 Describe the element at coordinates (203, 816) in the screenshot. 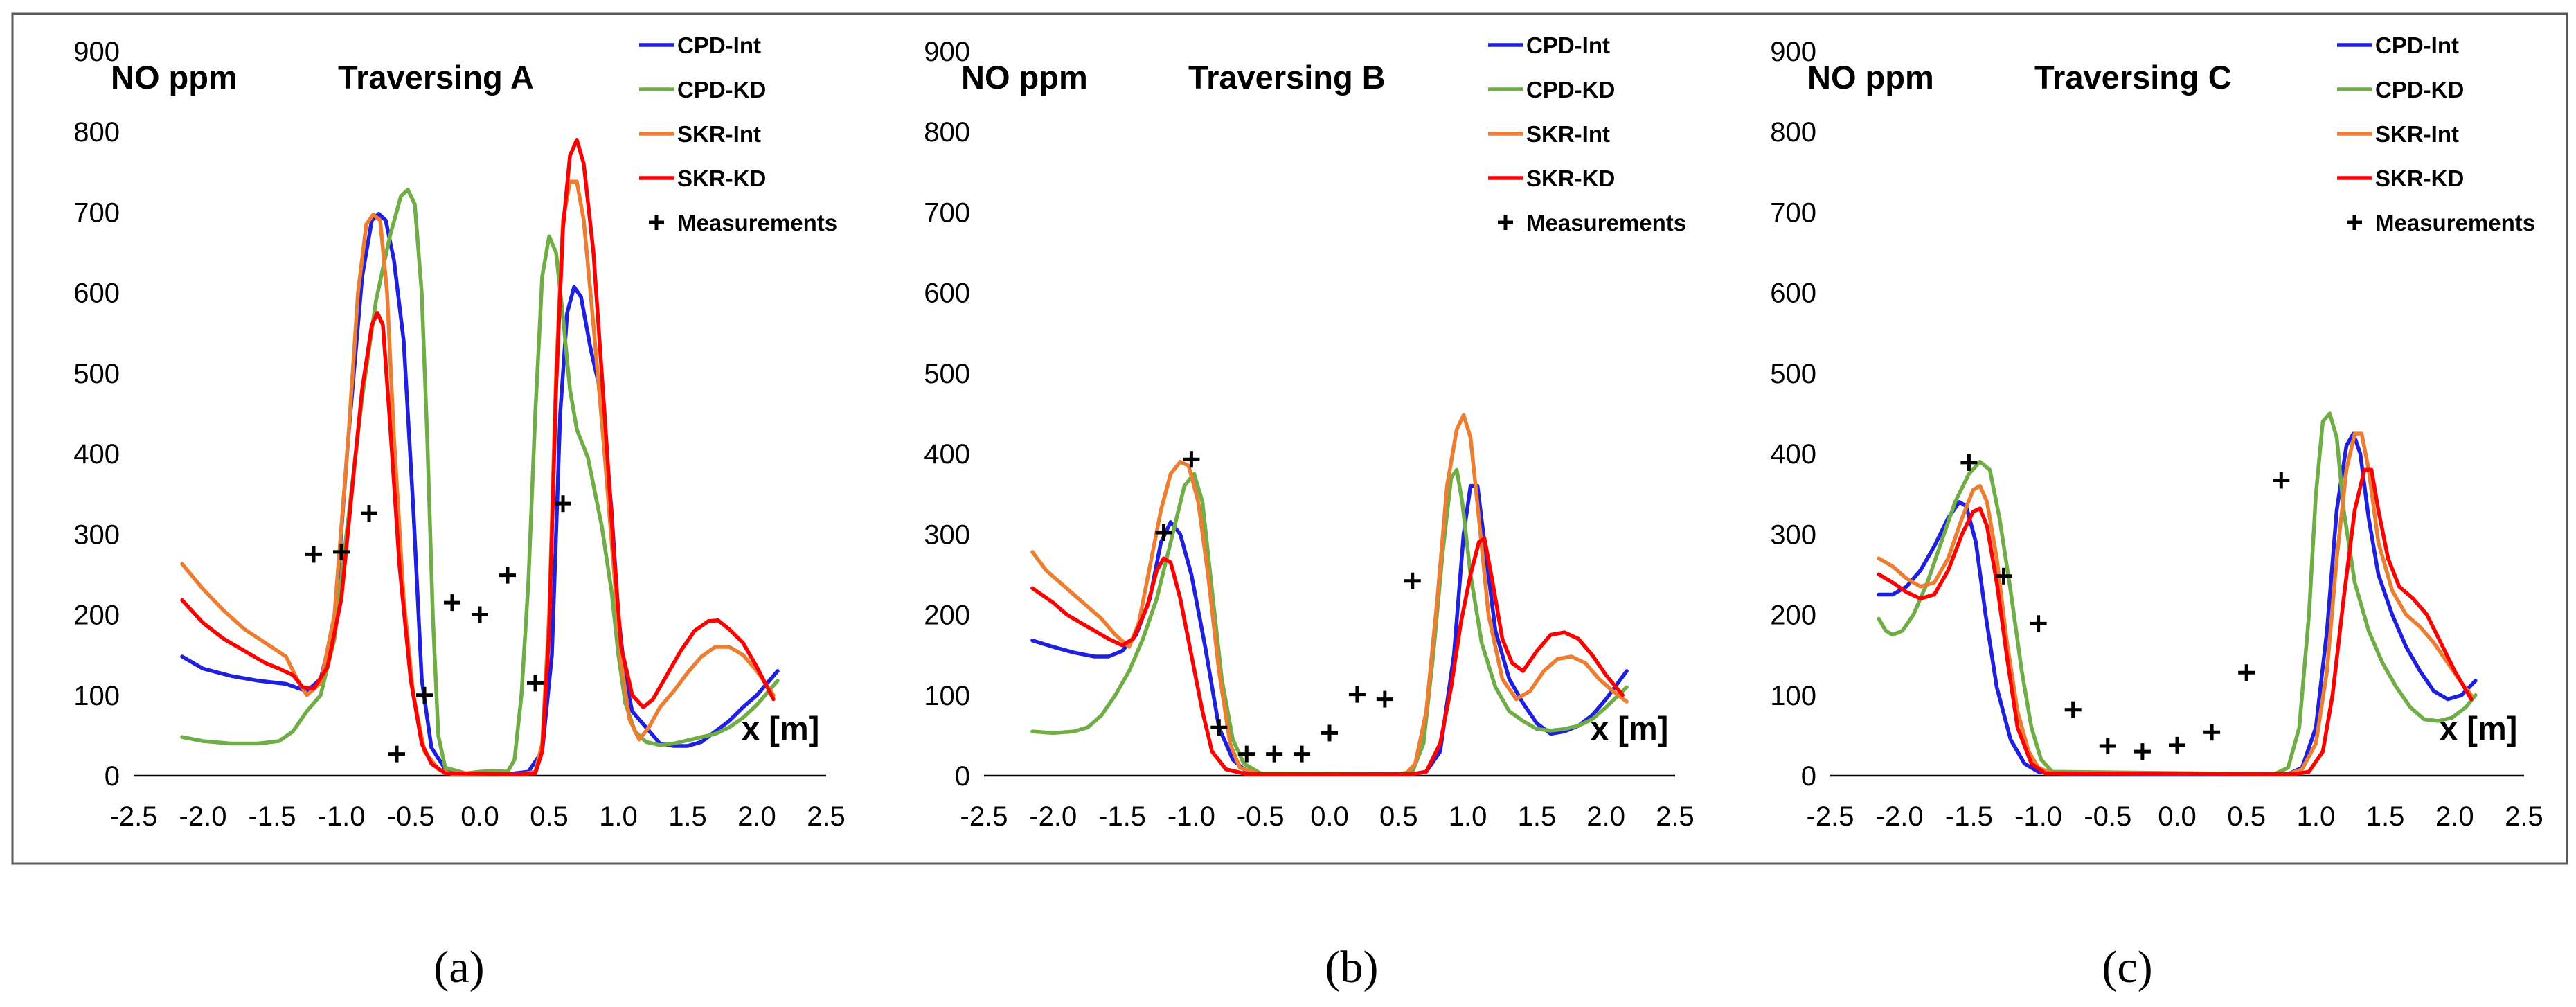

I see `x-tick-label: -2.0` at that location.